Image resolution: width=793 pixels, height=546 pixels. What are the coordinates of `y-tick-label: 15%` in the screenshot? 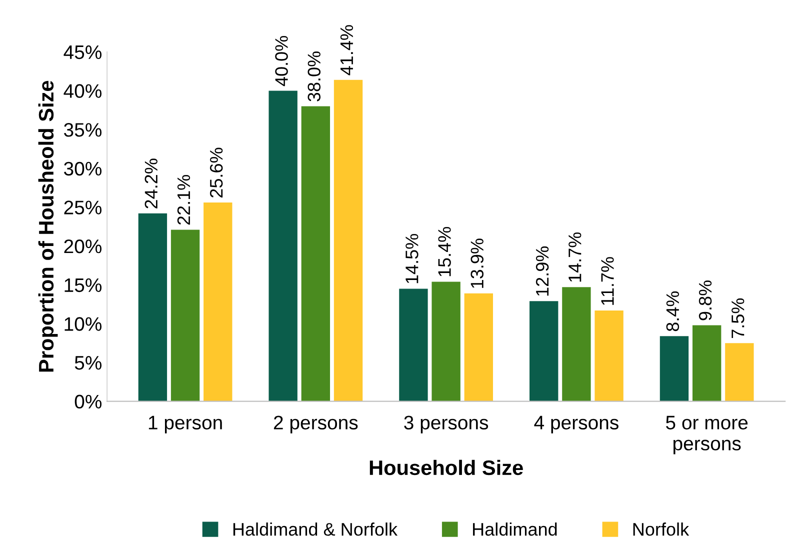 It's located at (83, 285).